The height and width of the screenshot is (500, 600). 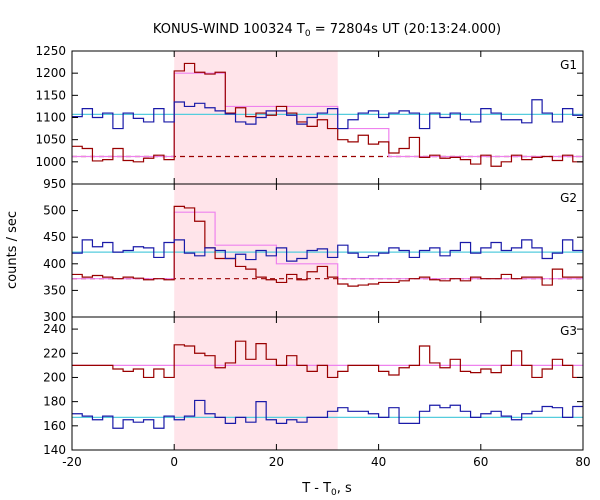 I want to click on chart-title-sub: 0, so click(x=308, y=34).